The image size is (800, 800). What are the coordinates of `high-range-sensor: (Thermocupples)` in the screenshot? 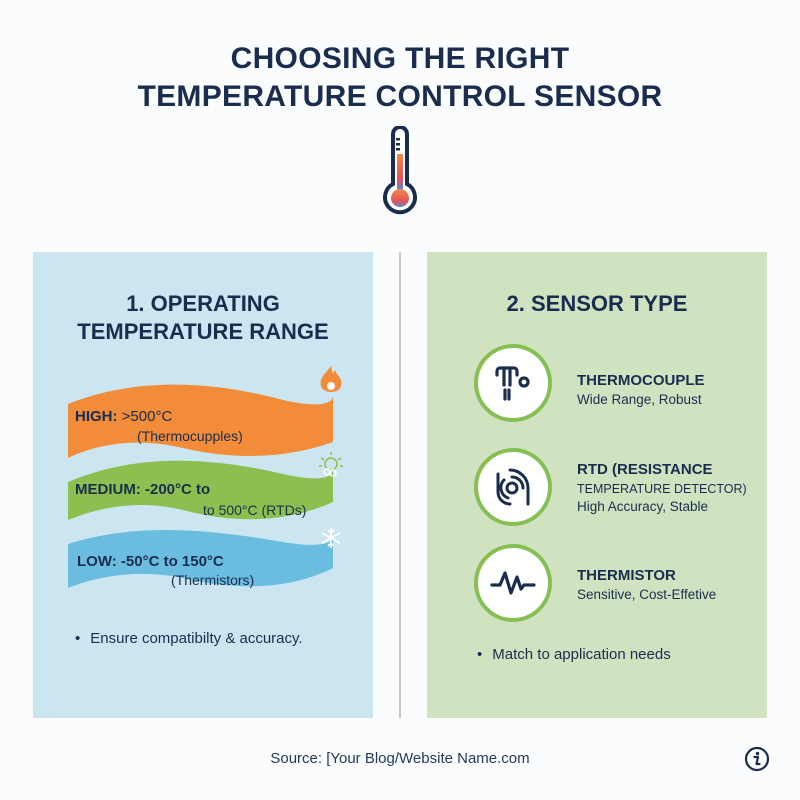 It's located at (190, 436).